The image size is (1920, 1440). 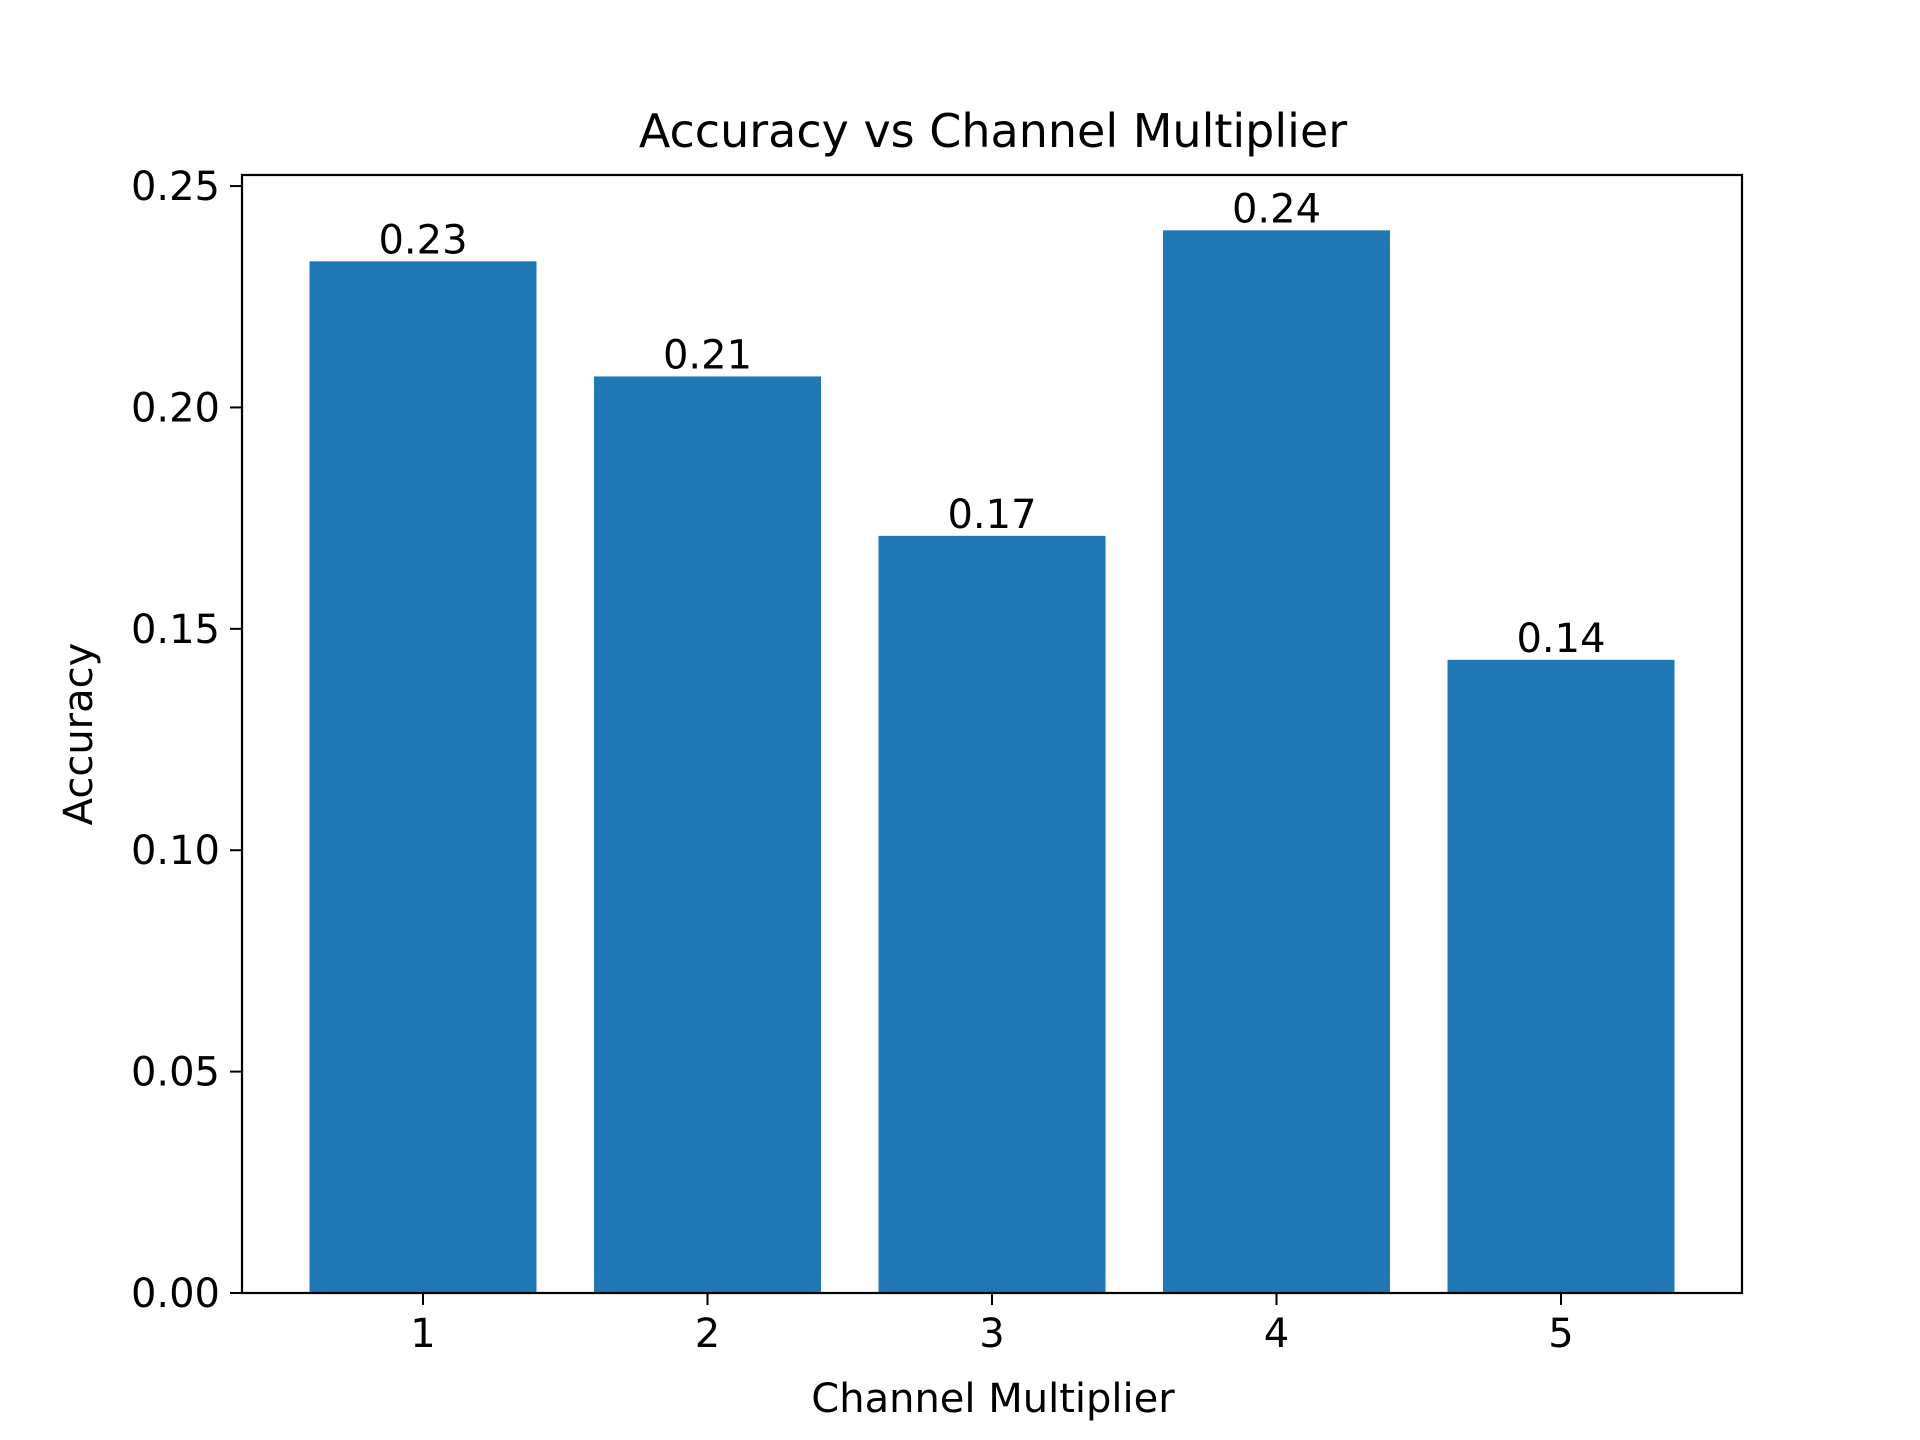 I want to click on y-tick-label: 0.25, so click(x=175, y=187).